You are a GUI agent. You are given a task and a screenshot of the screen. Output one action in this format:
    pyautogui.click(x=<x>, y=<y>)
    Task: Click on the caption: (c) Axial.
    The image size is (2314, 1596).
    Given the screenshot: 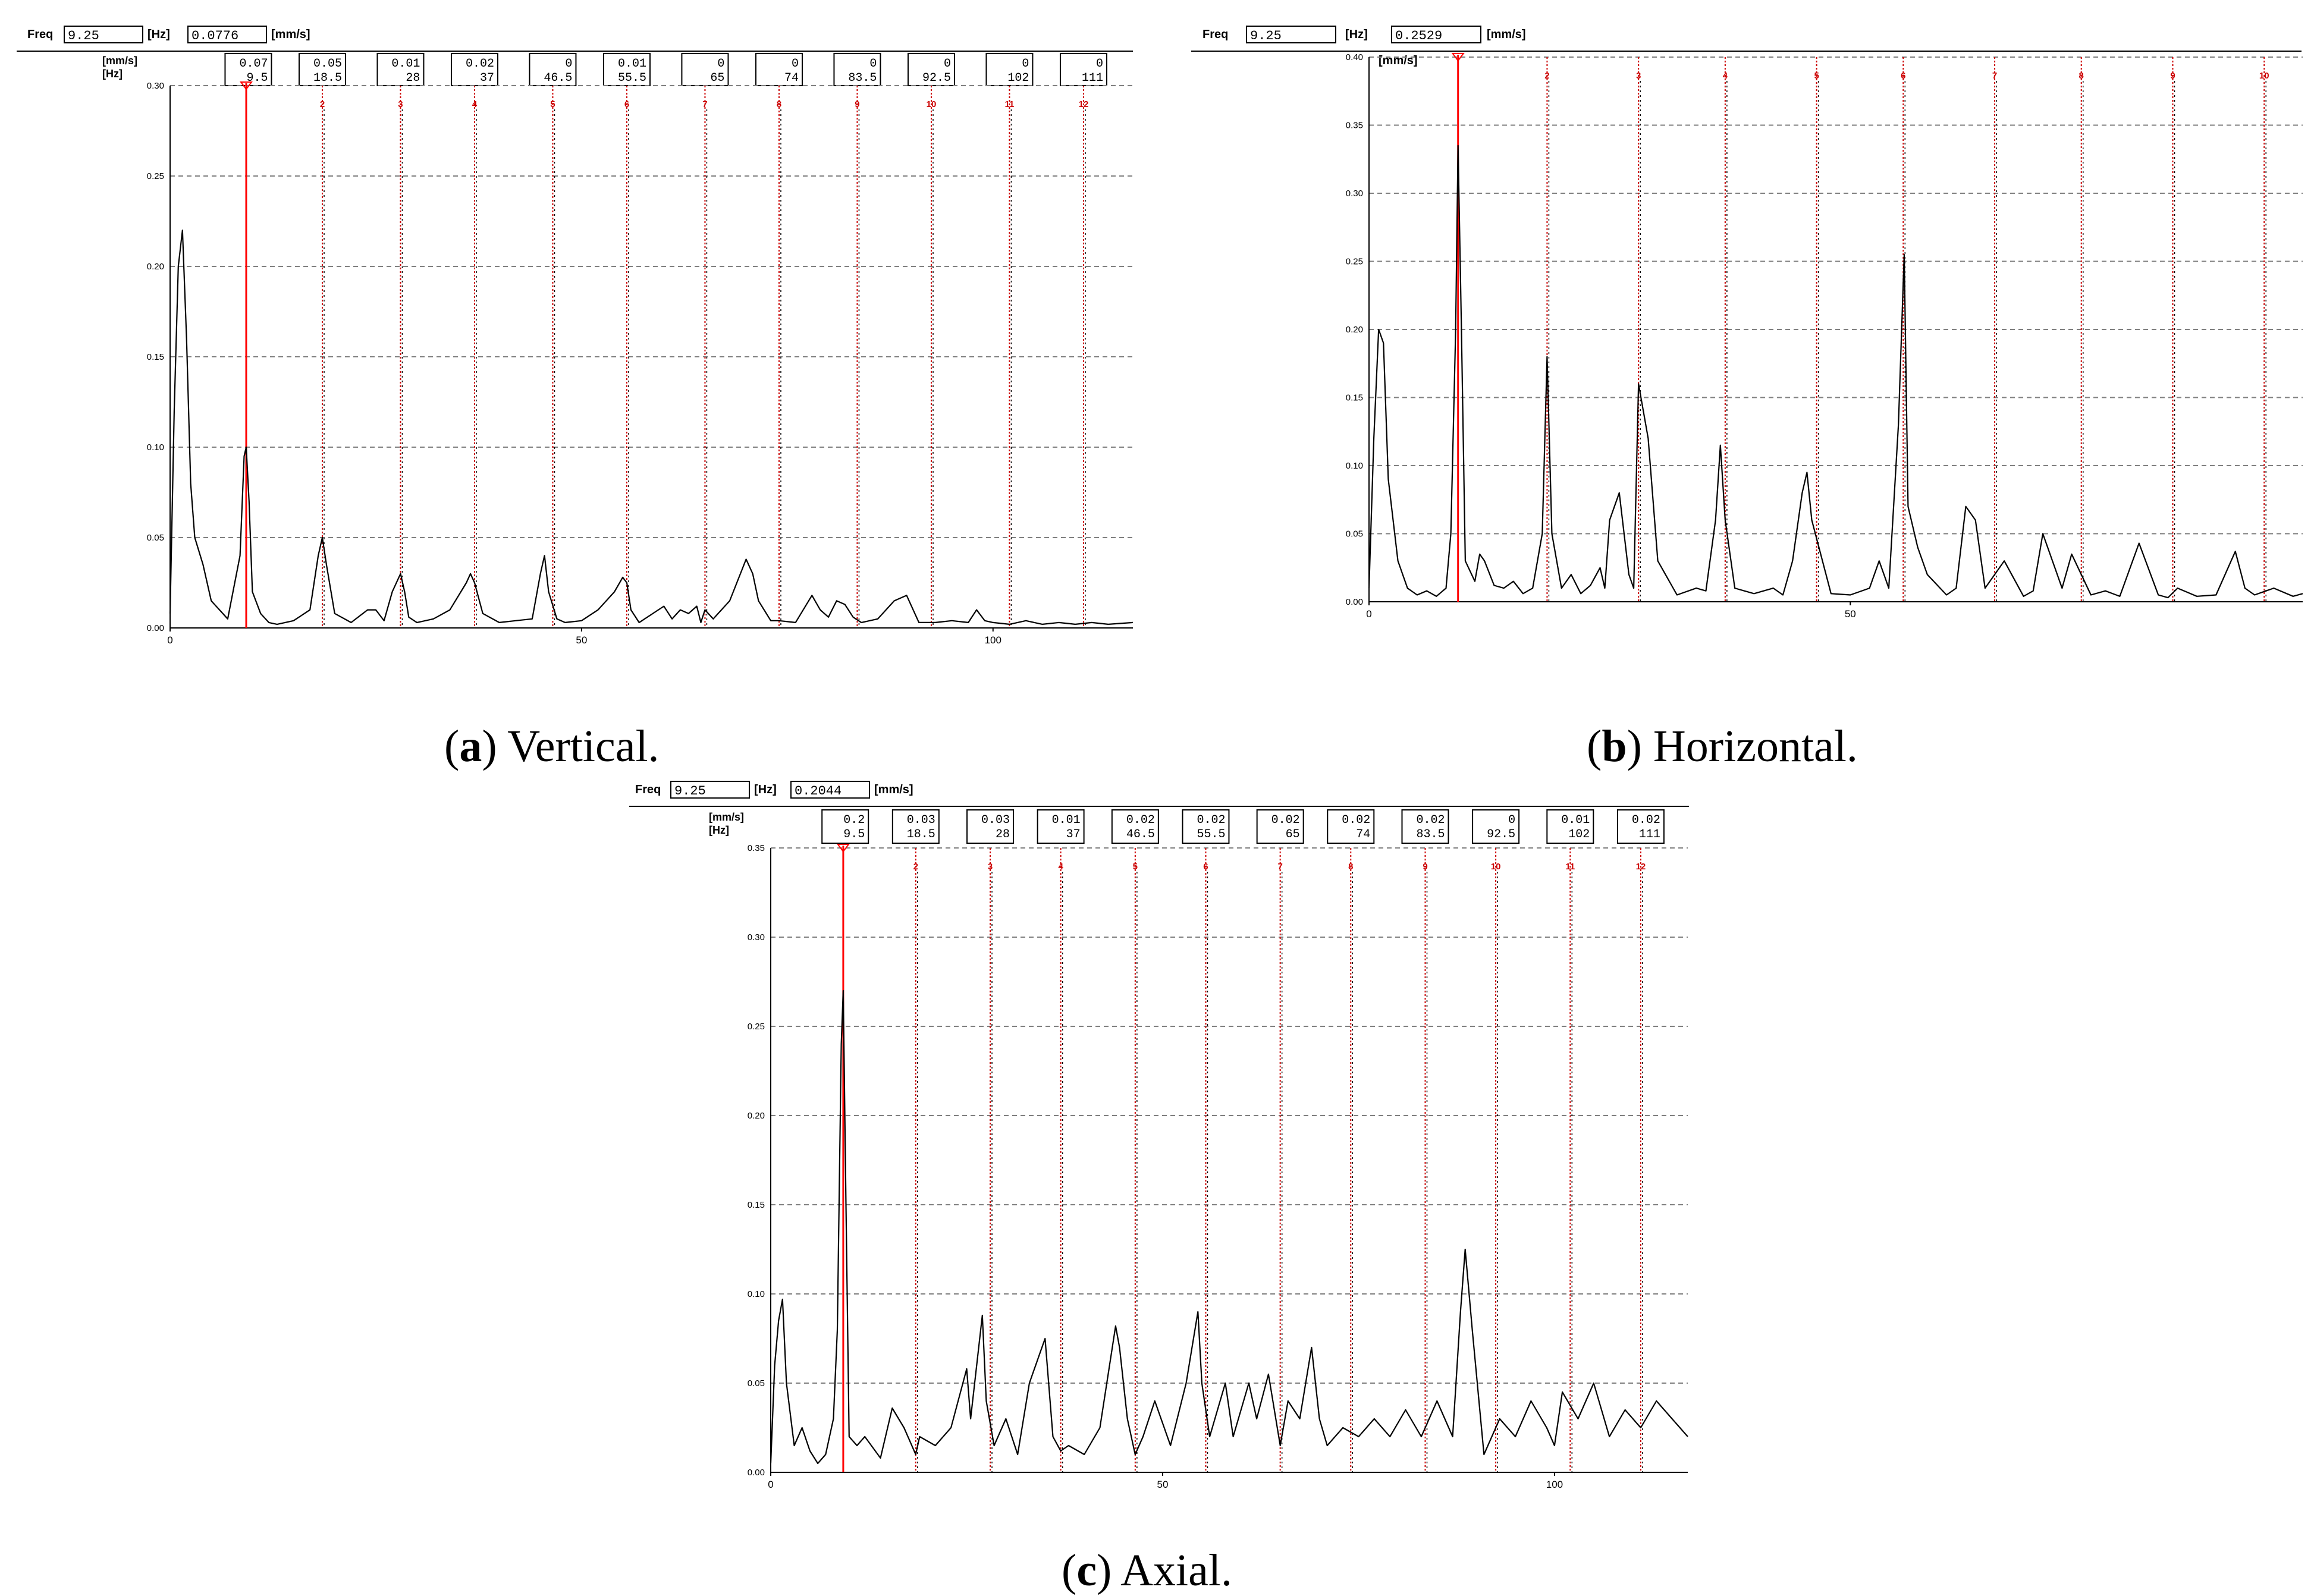 What is the action you would take?
    pyautogui.click(x=1147, y=1570)
    